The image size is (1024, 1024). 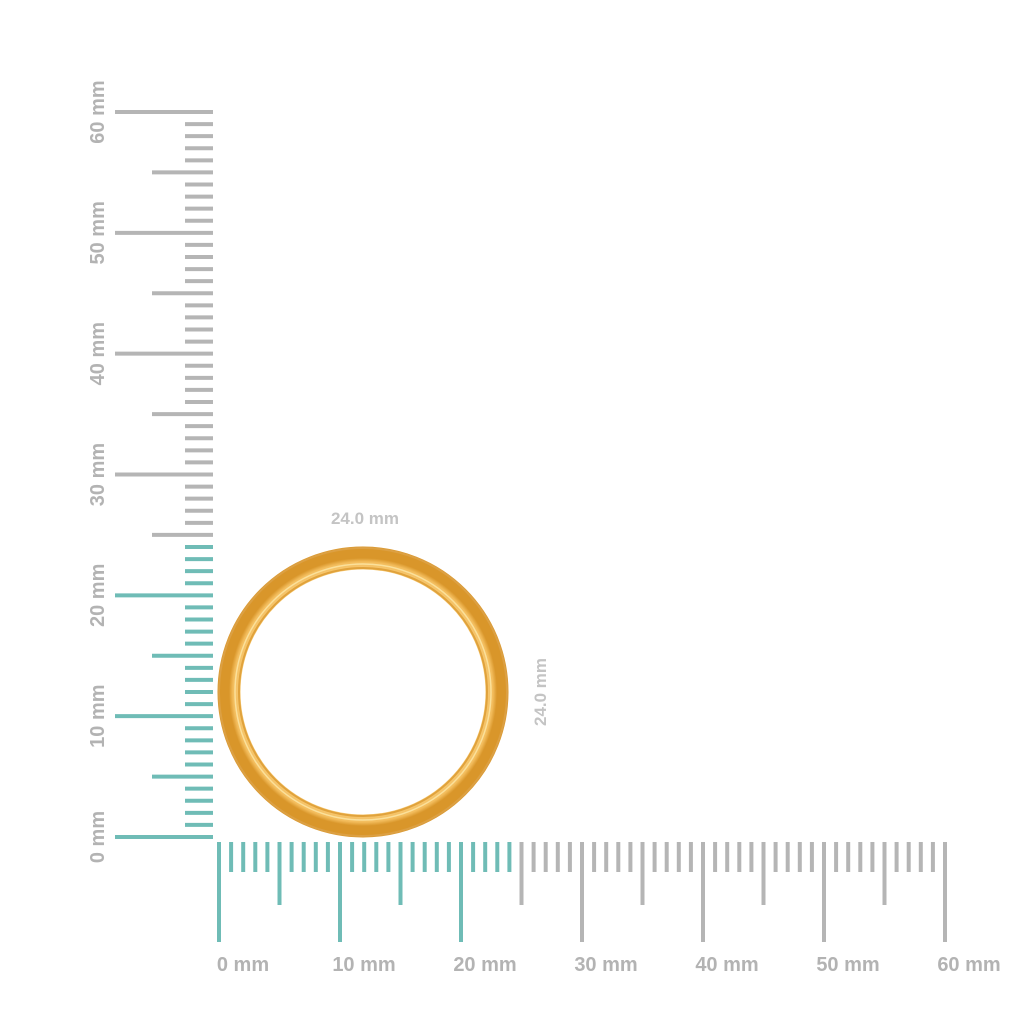 I want to click on ring-band, so click(x=363, y=692).